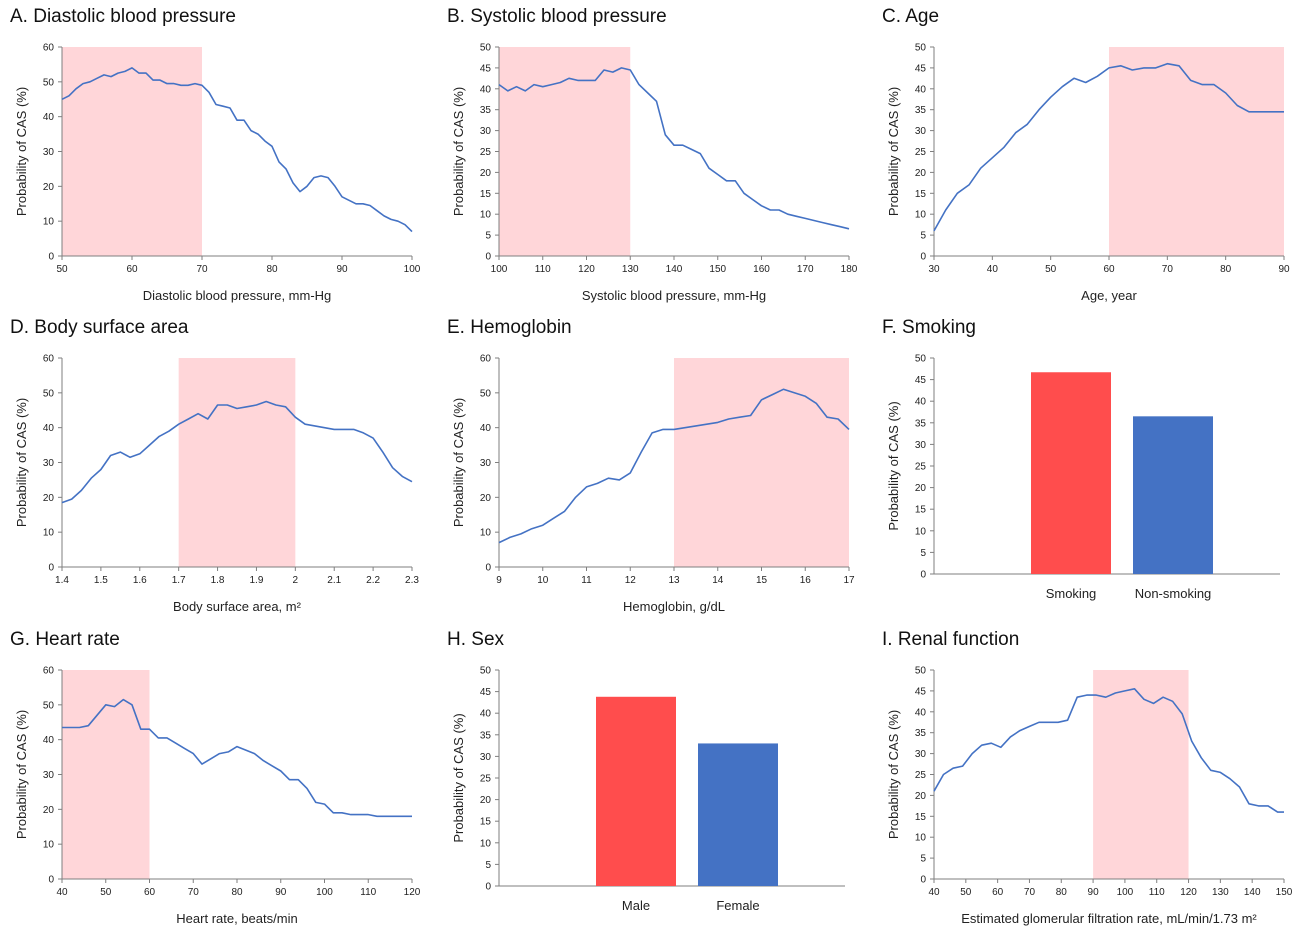 This screenshot has height=934, width=1302. I want to click on x-tick-label: 1.9, so click(256, 580).